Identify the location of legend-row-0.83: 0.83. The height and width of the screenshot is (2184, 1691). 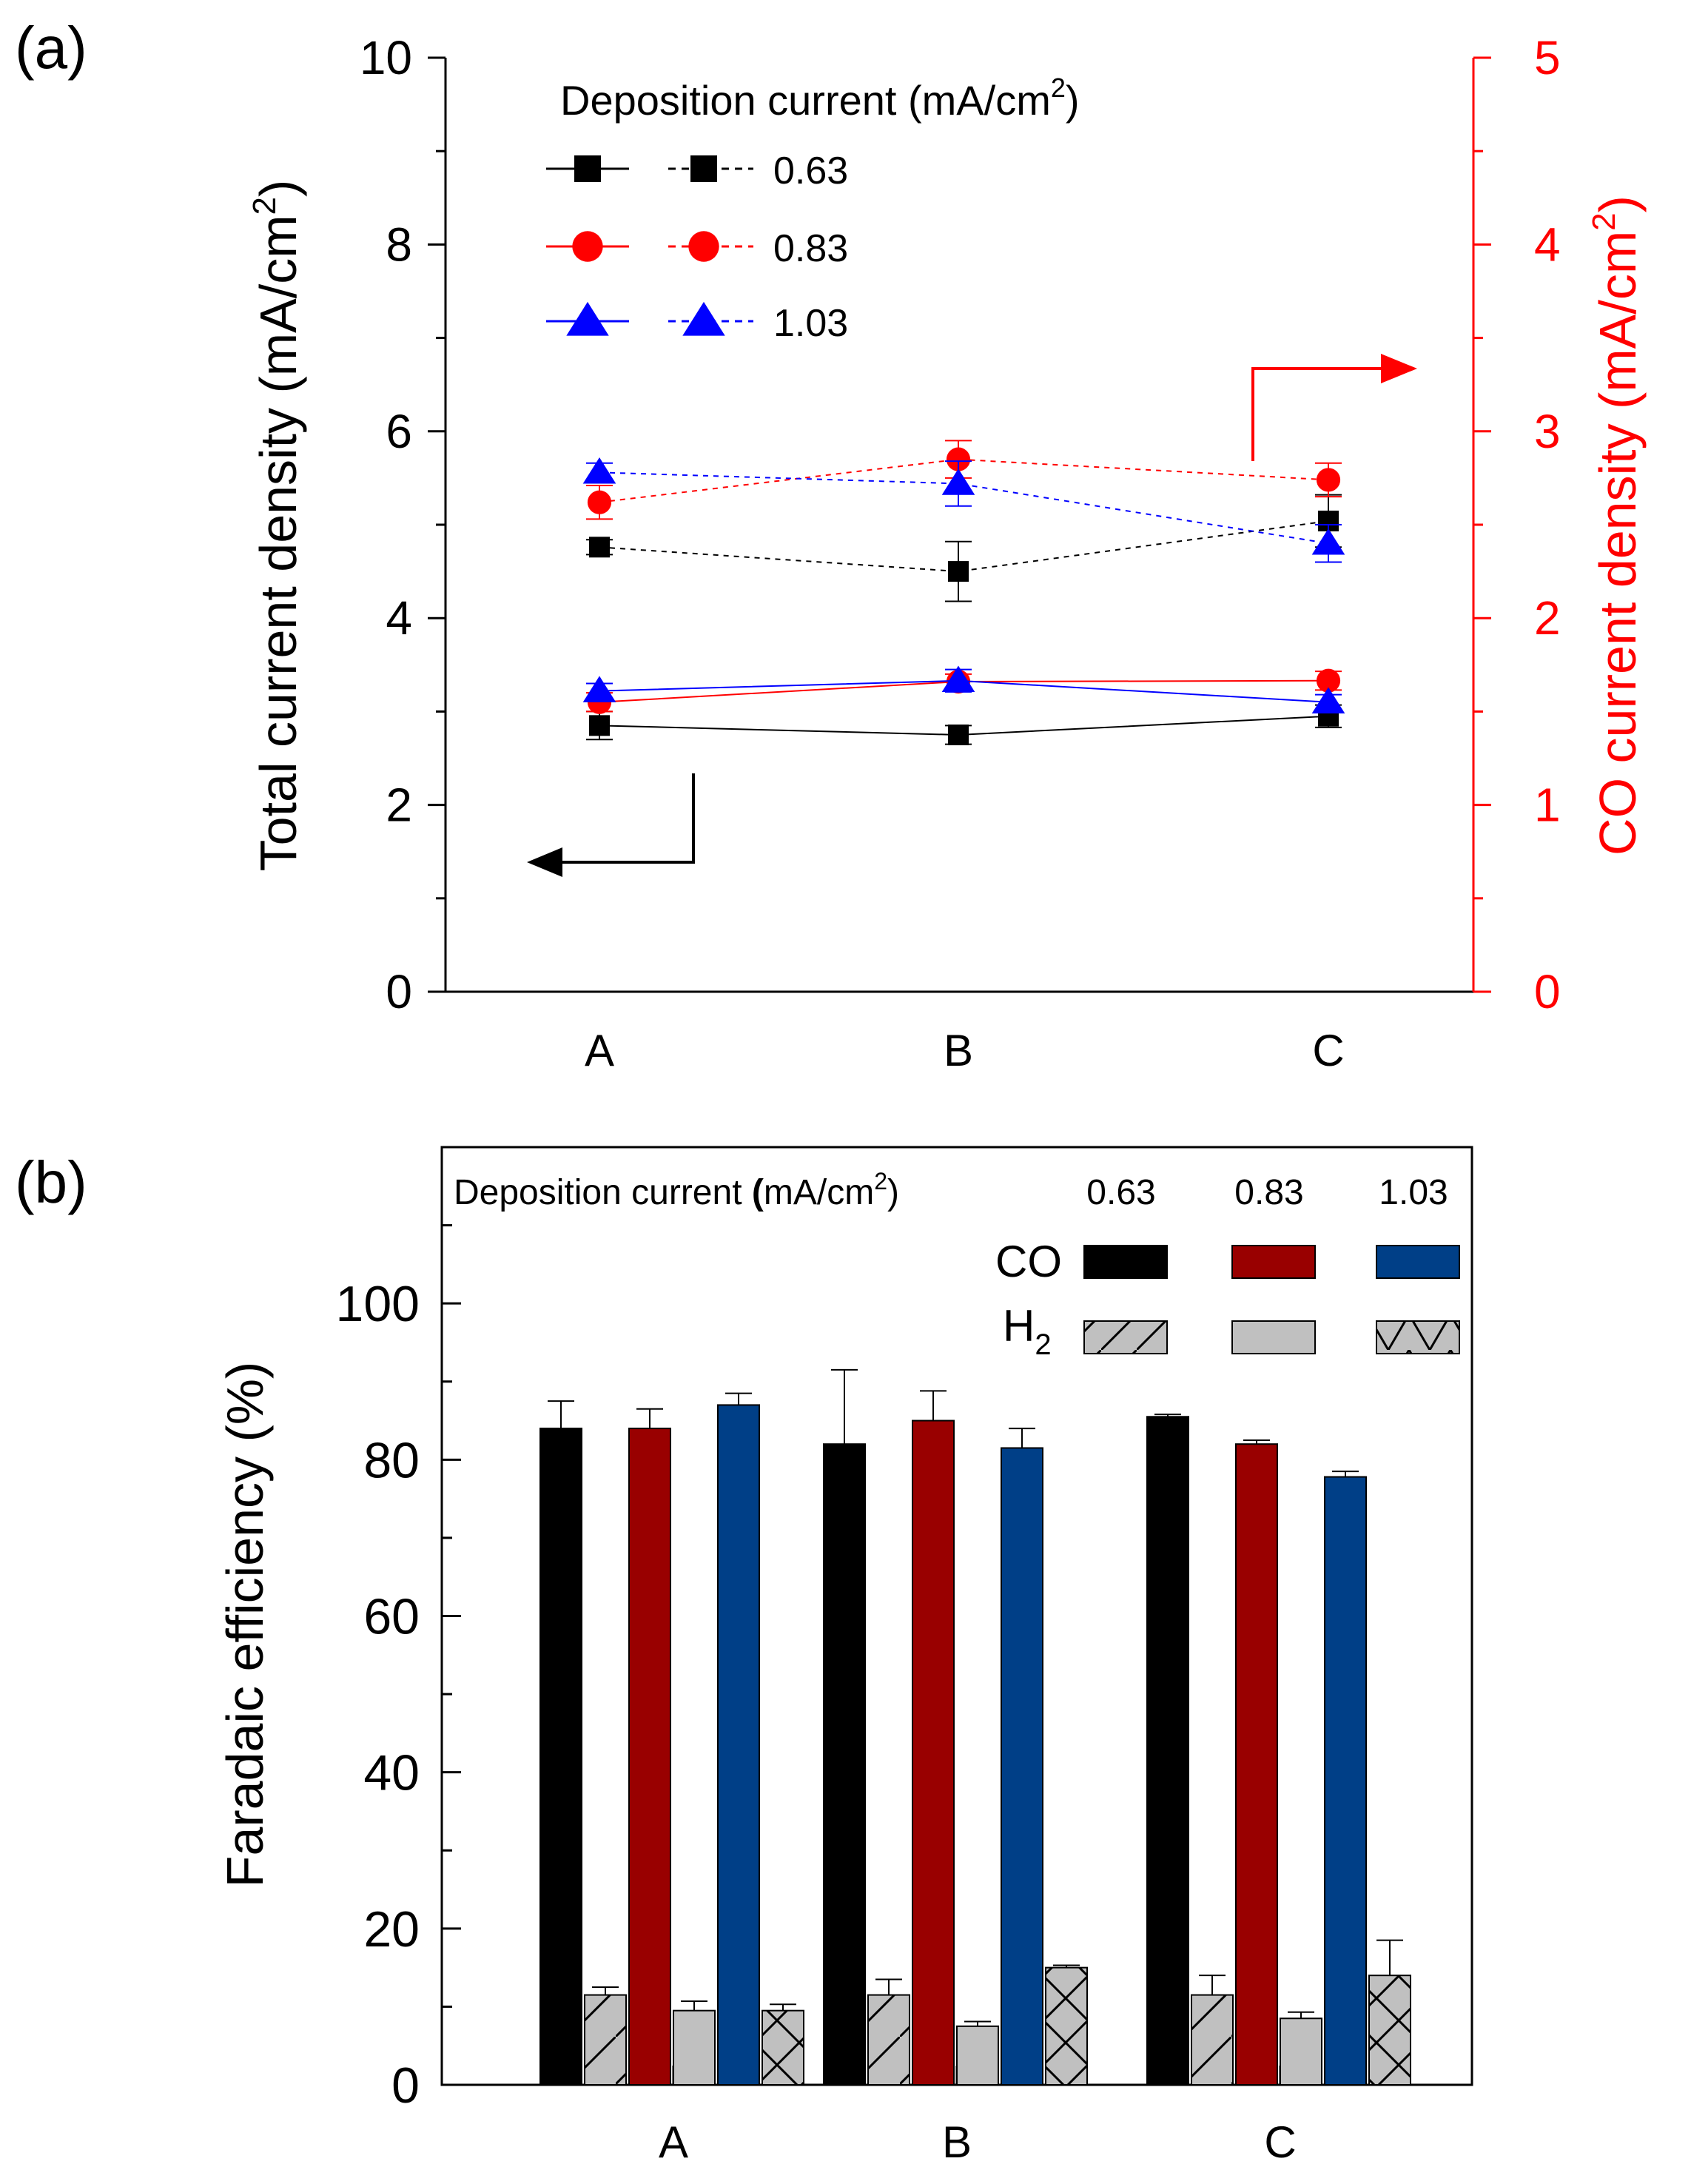
(697, 249).